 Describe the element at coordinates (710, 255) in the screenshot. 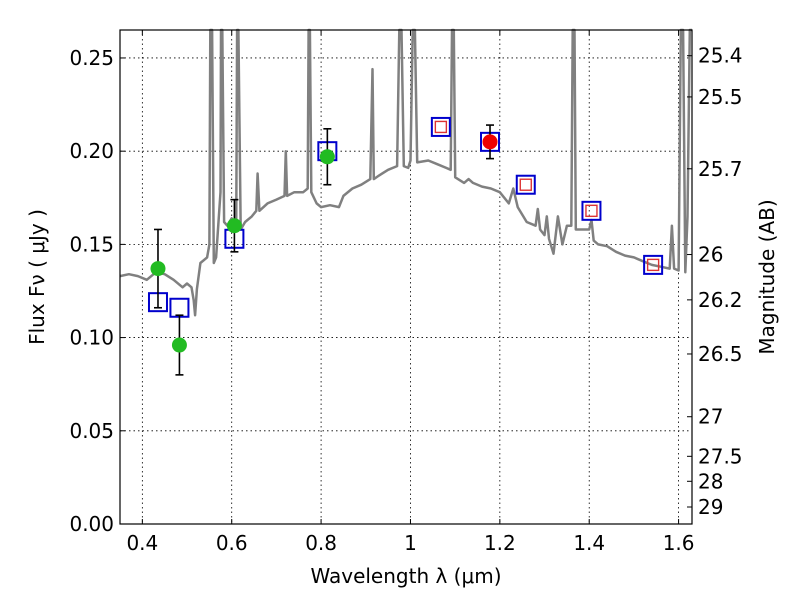

I see `mag-tick-label: 26` at that location.